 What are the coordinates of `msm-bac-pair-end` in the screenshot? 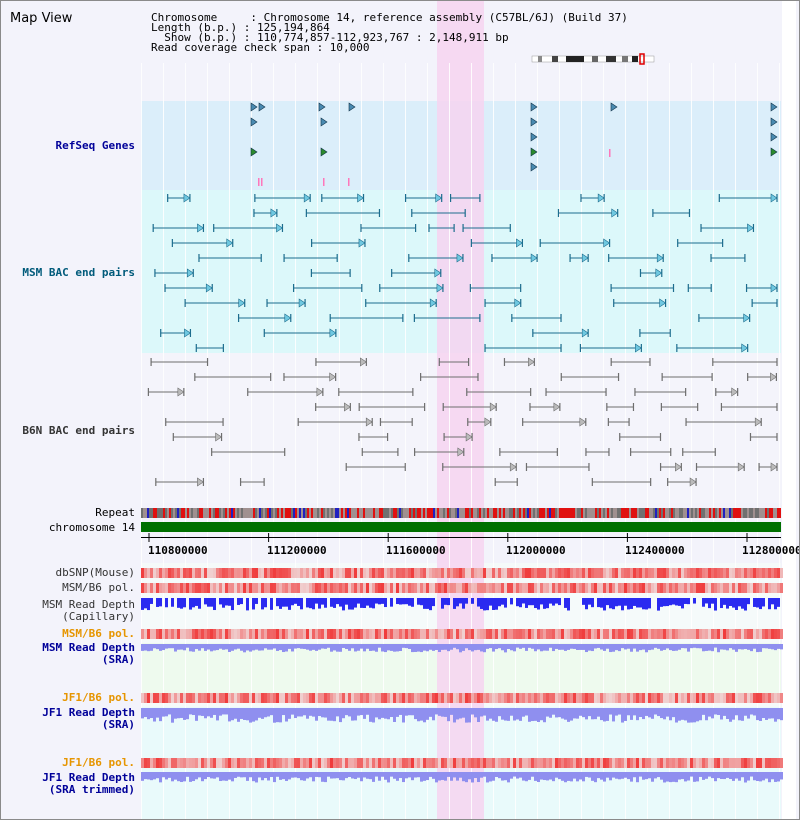 It's located at (523, 348).